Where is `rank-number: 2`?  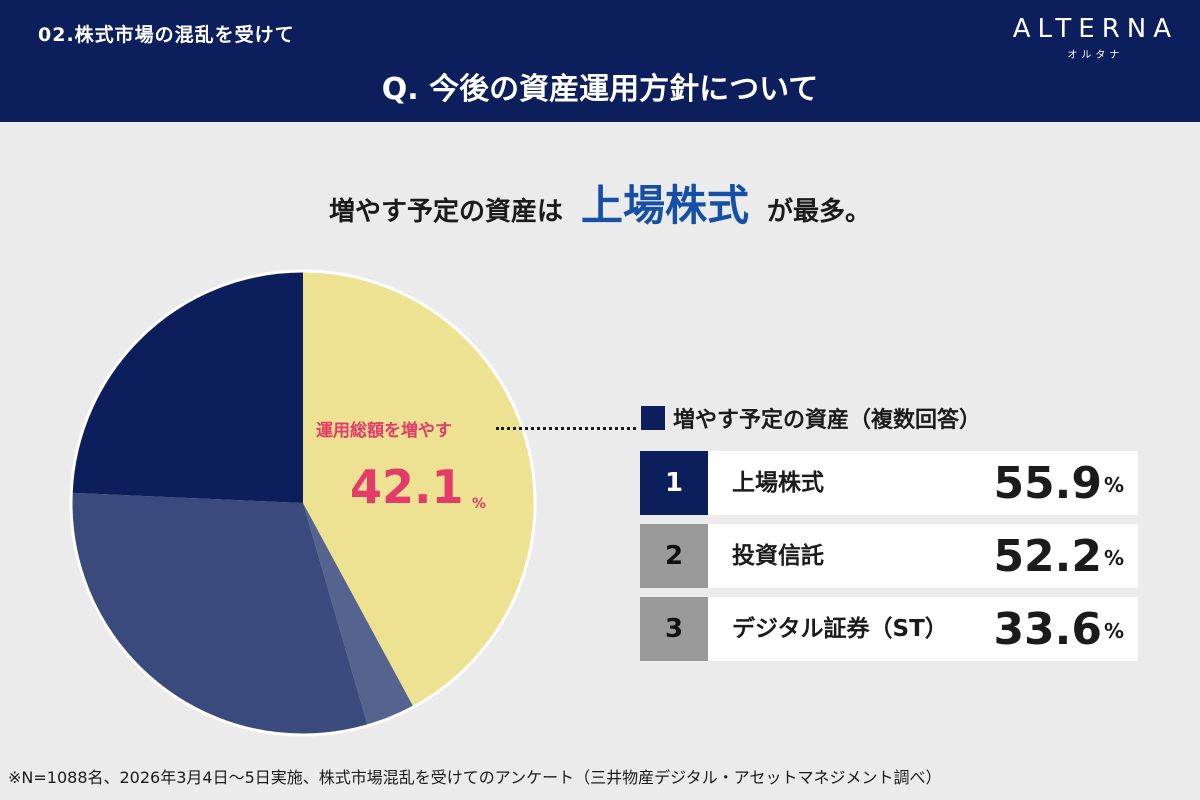
rank-number: 2 is located at coordinates (674, 556).